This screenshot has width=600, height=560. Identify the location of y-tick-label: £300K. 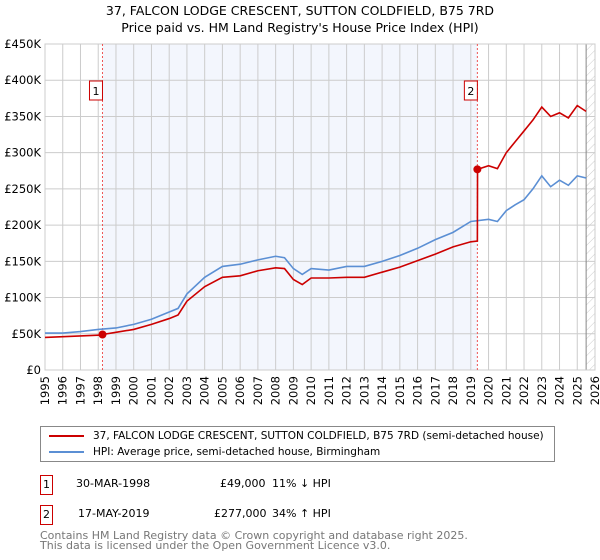
(22, 153).